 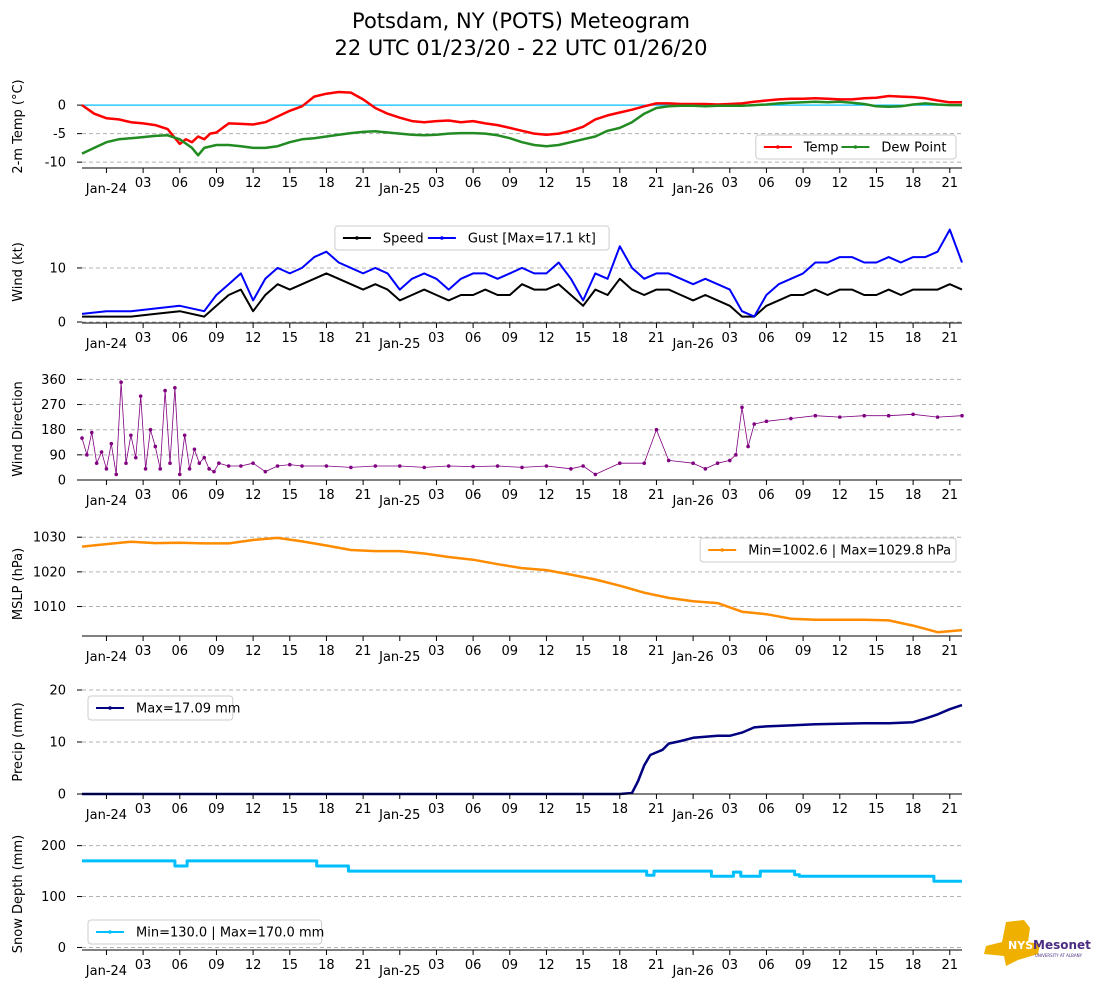 What do you see at coordinates (53, 846) in the screenshot?
I see `y-tick-label: 200` at bounding box center [53, 846].